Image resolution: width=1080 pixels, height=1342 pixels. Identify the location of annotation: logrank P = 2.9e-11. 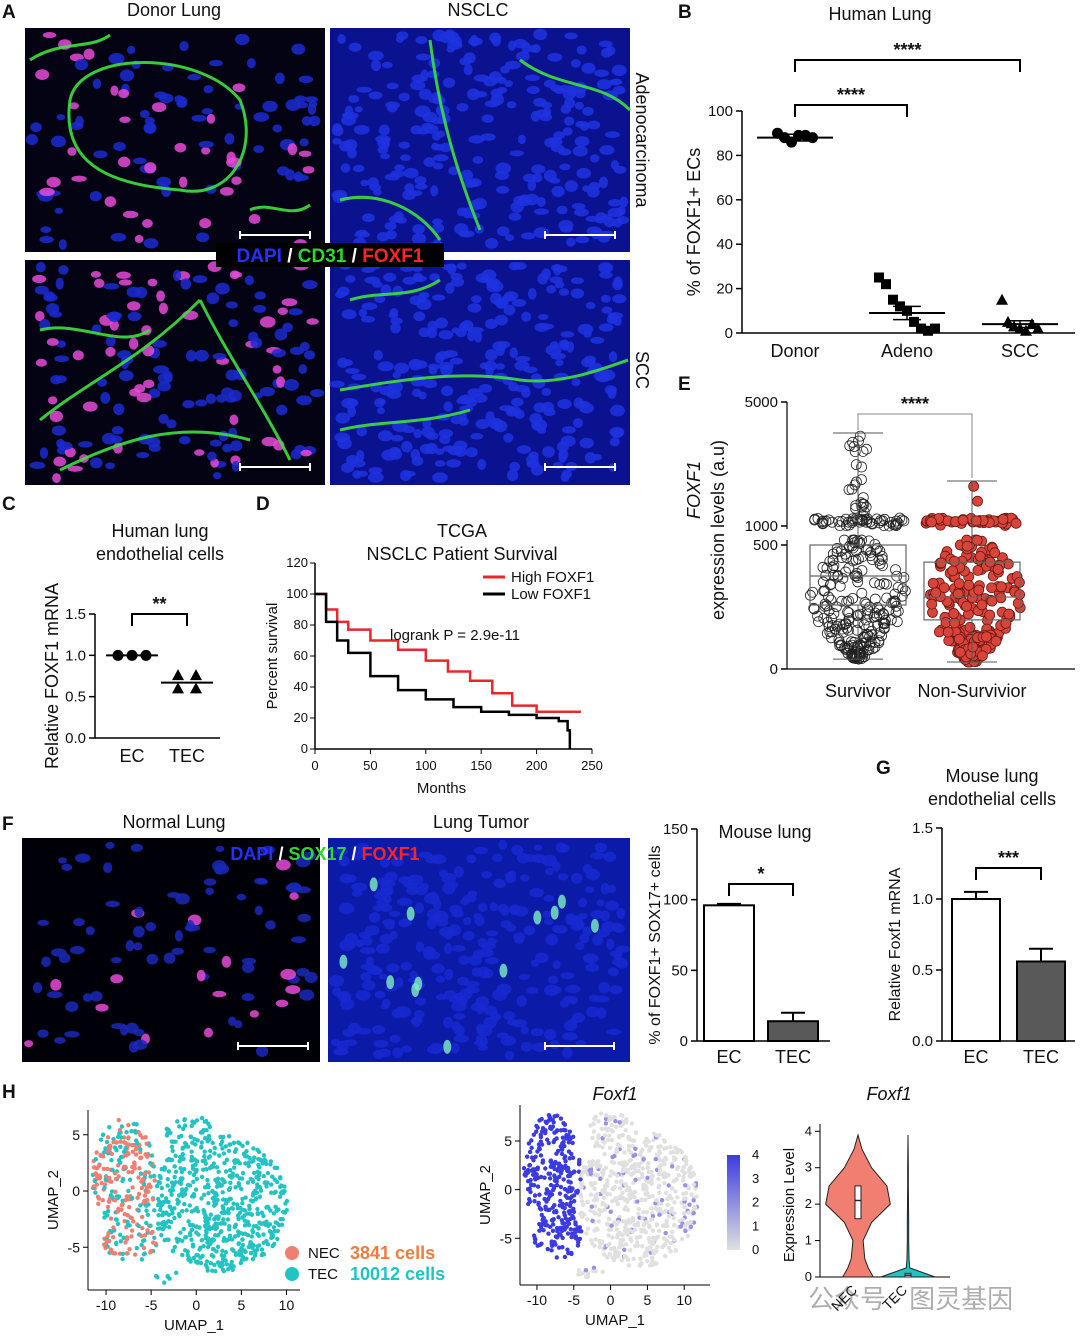
(455, 635).